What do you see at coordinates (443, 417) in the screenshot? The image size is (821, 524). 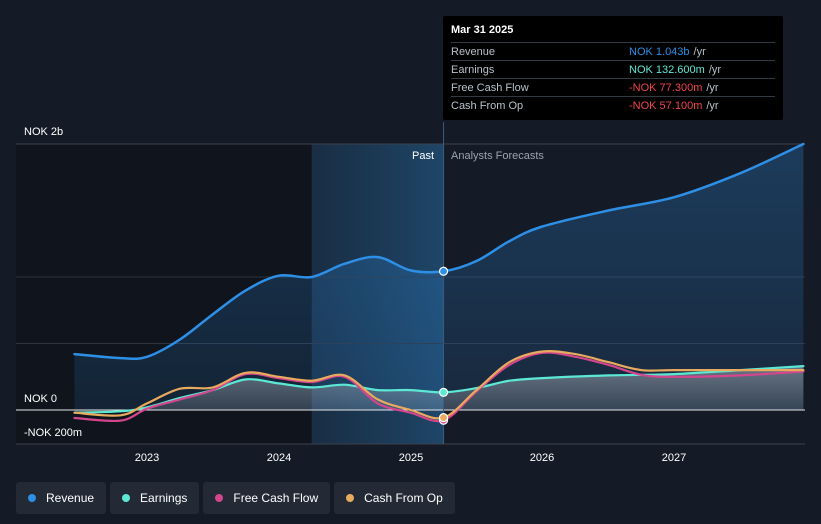 I see `highlight-point-cash-from-op` at bounding box center [443, 417].